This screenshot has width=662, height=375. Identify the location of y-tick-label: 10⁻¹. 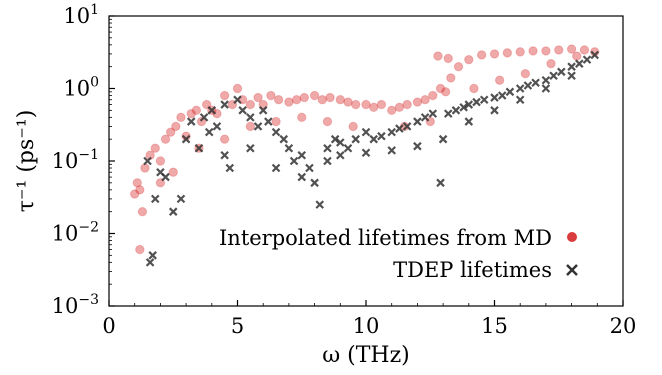
(75, 160).